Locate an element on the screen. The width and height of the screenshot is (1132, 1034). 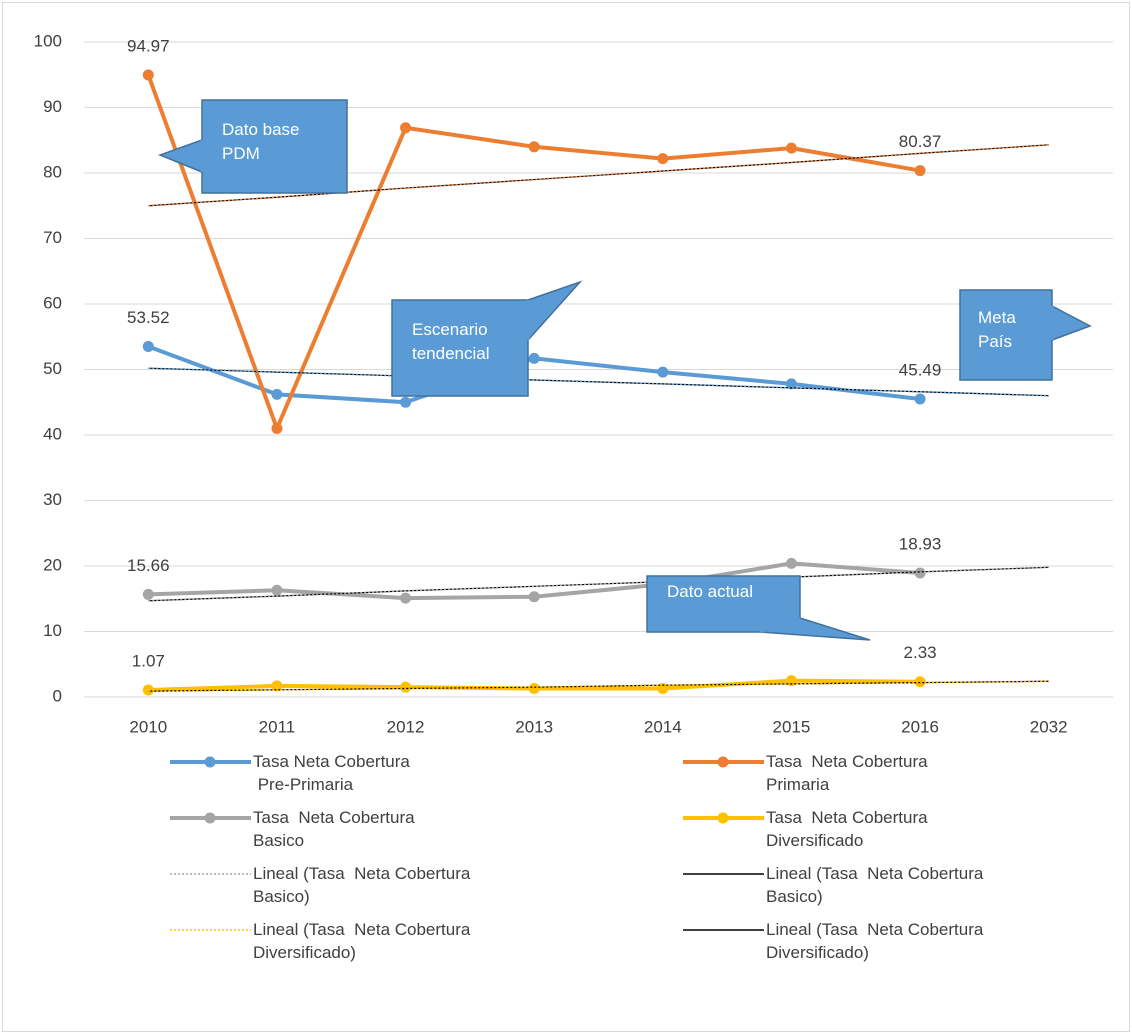
y-tick-label: 80 is located at coordinates (52, 171).